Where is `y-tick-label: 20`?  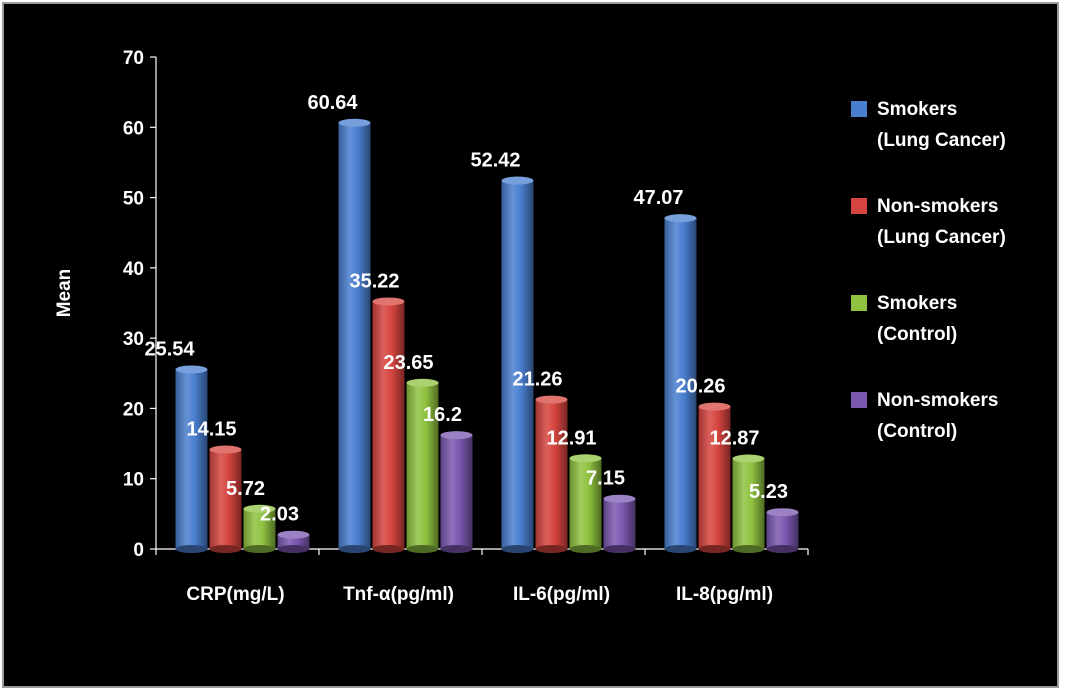 y-tick-label: 20 is located at coordinates (133, 409).